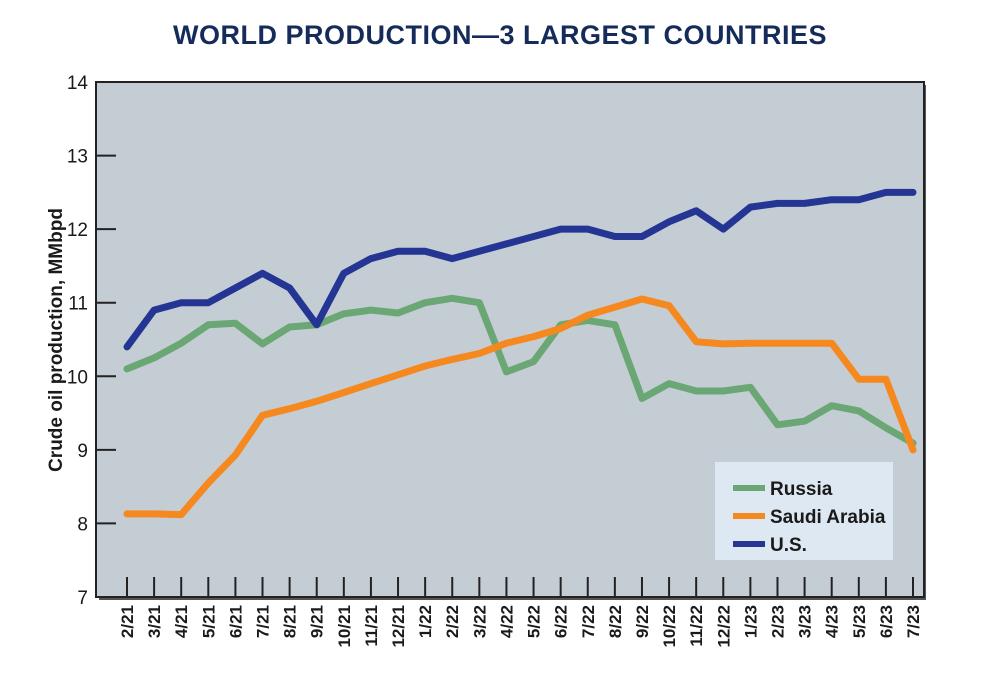 This screenshot has width=1000, height=690. Describe the element at coordinates (777, 621) in the screenshot. I see `x-tick-label: 2/23` at that location.